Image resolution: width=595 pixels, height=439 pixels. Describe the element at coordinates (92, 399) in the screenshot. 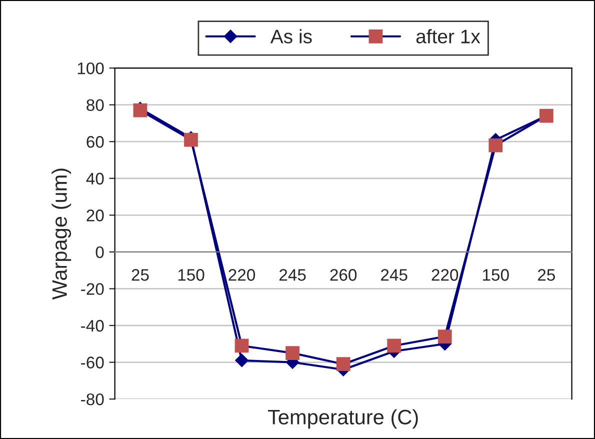

I see `y-tick-label: -80` at that location.